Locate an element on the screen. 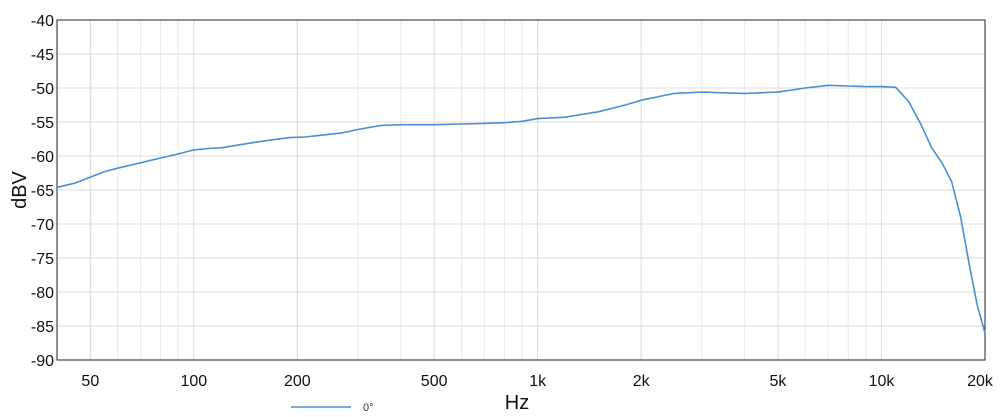 The height and width of the screenshot is (417, 1002). y-tick-label: -65 is located at coordinates (42, 191).